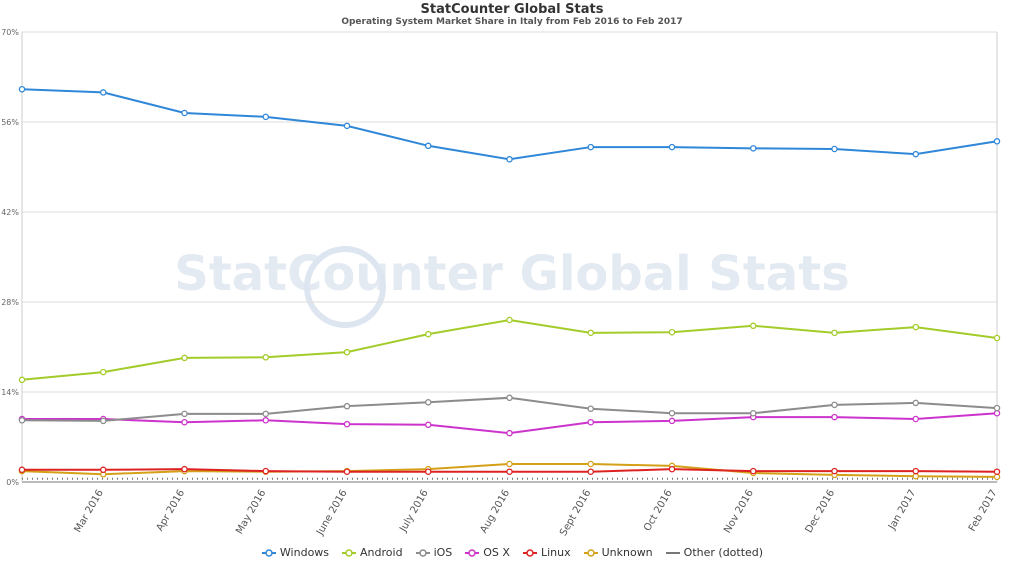 This screenshot has width=1024, height=576. I want to click on legend-item: Linux, so click(546, 552).